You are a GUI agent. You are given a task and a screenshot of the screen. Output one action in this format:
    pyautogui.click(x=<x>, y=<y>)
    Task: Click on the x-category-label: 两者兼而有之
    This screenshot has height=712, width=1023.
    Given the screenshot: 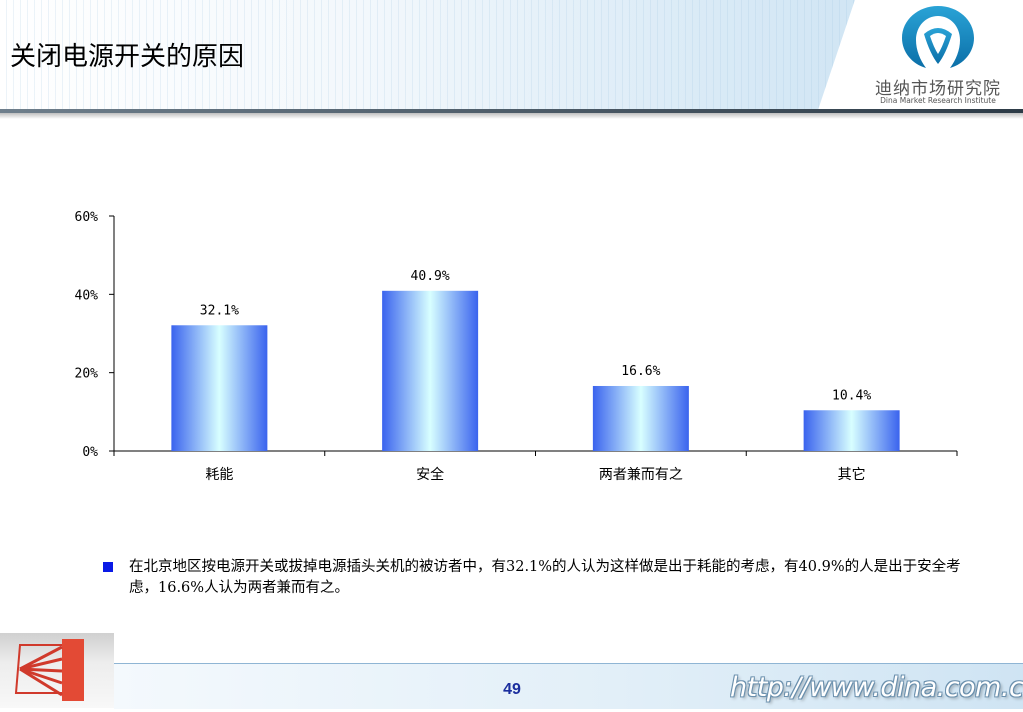 What is the action you would take?
    pyautogui.click(x=641, y=475)
    